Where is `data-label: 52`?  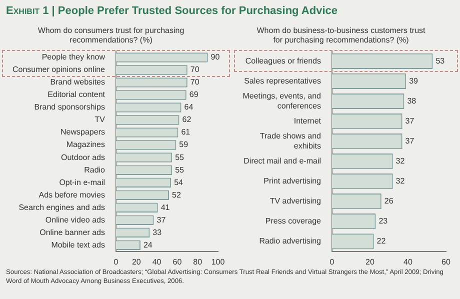
data-label: 52 is located at coordinates (177, 195).